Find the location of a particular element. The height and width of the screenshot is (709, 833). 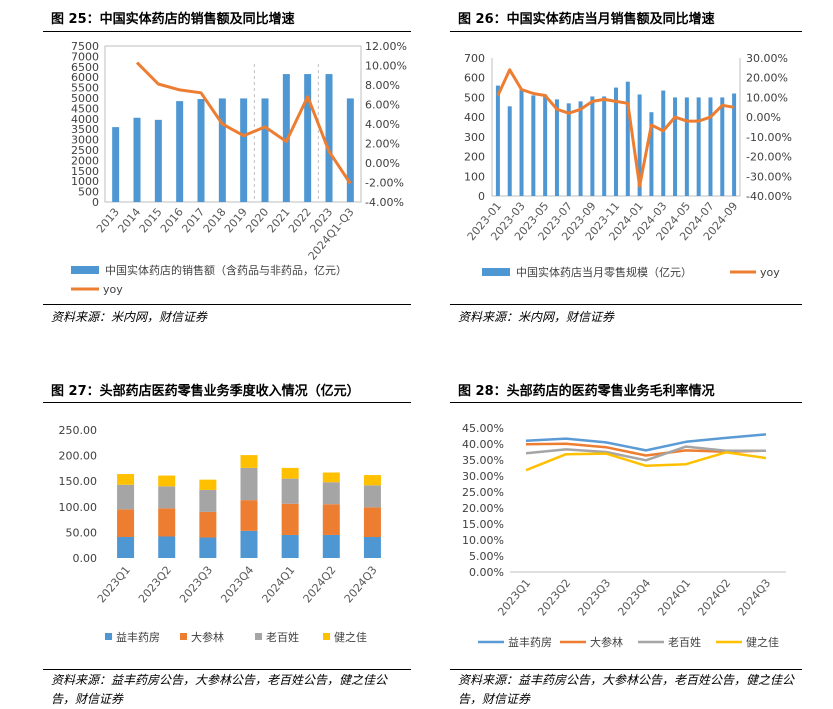

y2-tick-label: 6.00% is located at coordinates (382, 105).